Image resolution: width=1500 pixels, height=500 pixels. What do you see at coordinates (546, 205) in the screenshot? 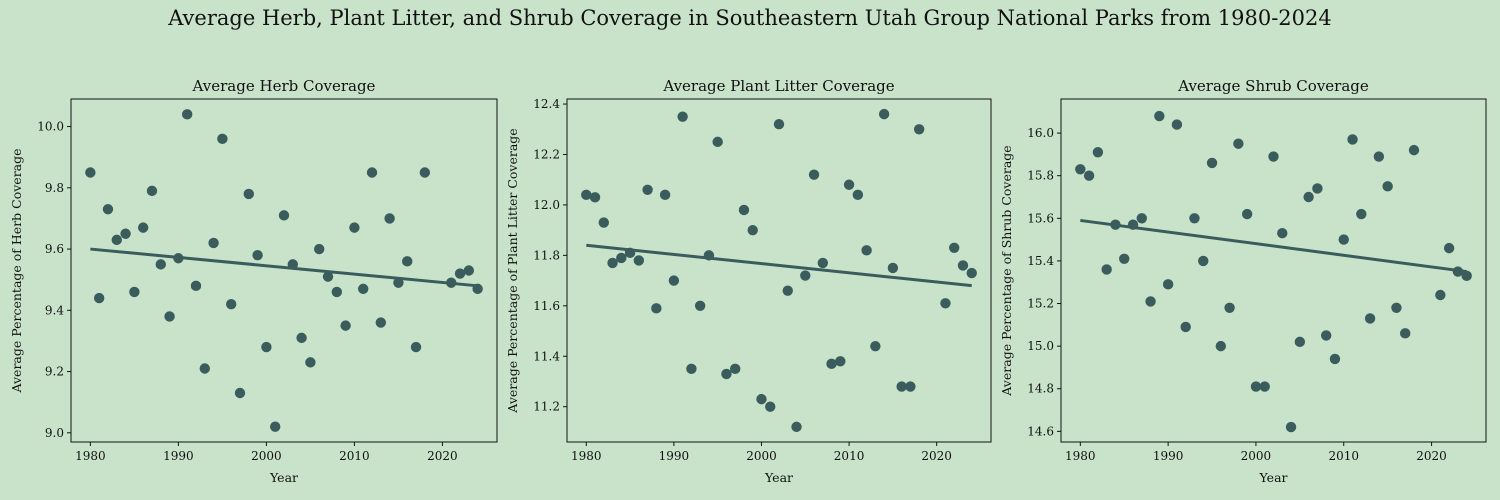
I see `panel-2-y-tick-label: 12.0` at bounding box center [546, 205].